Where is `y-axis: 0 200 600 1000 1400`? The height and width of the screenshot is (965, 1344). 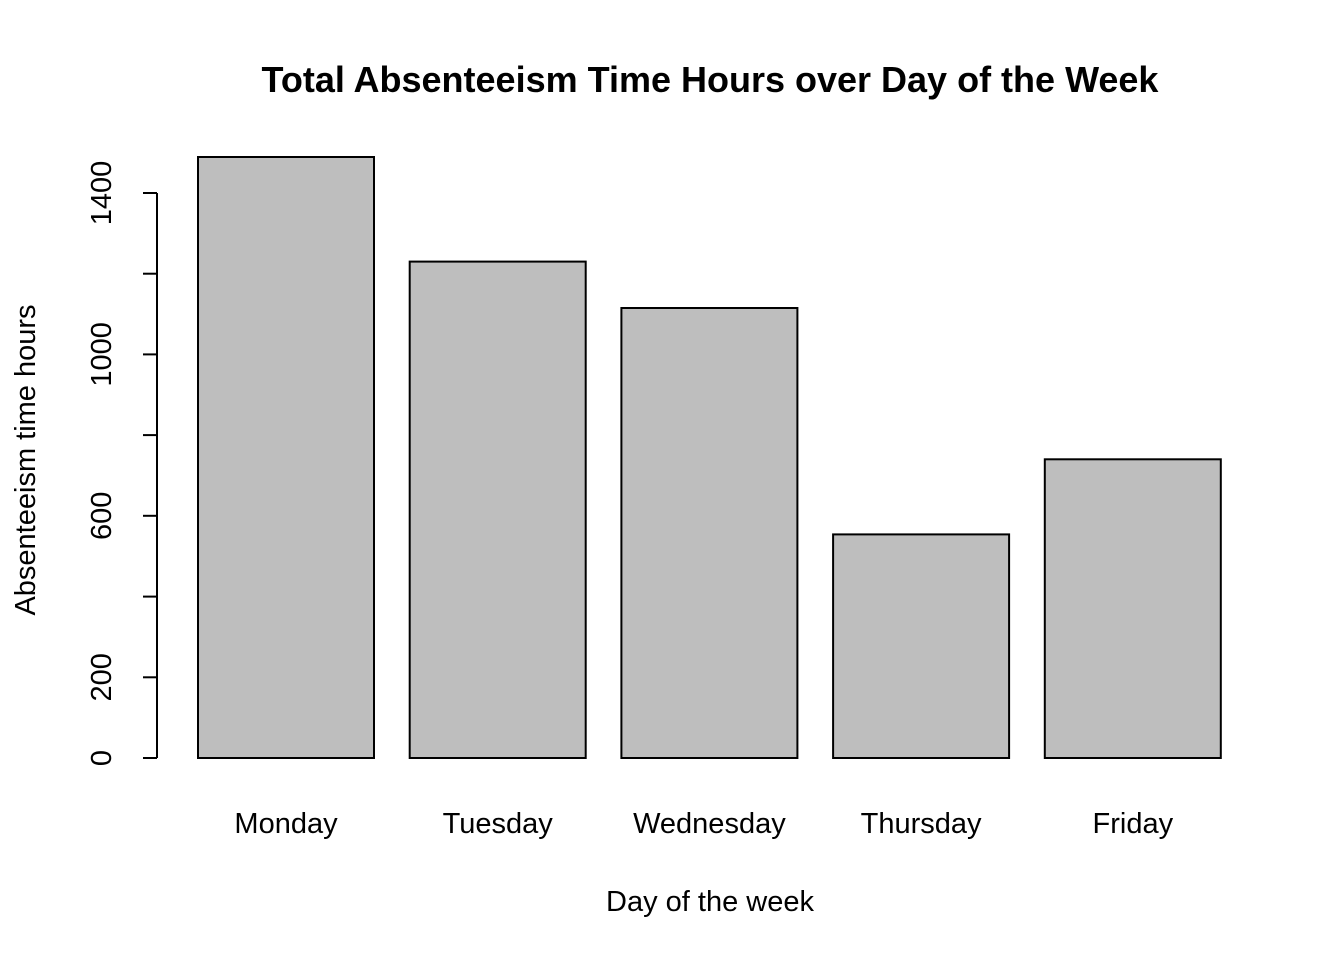
y-axis: 0 200 600 1000 1400 is located at coordinates (122, 463).